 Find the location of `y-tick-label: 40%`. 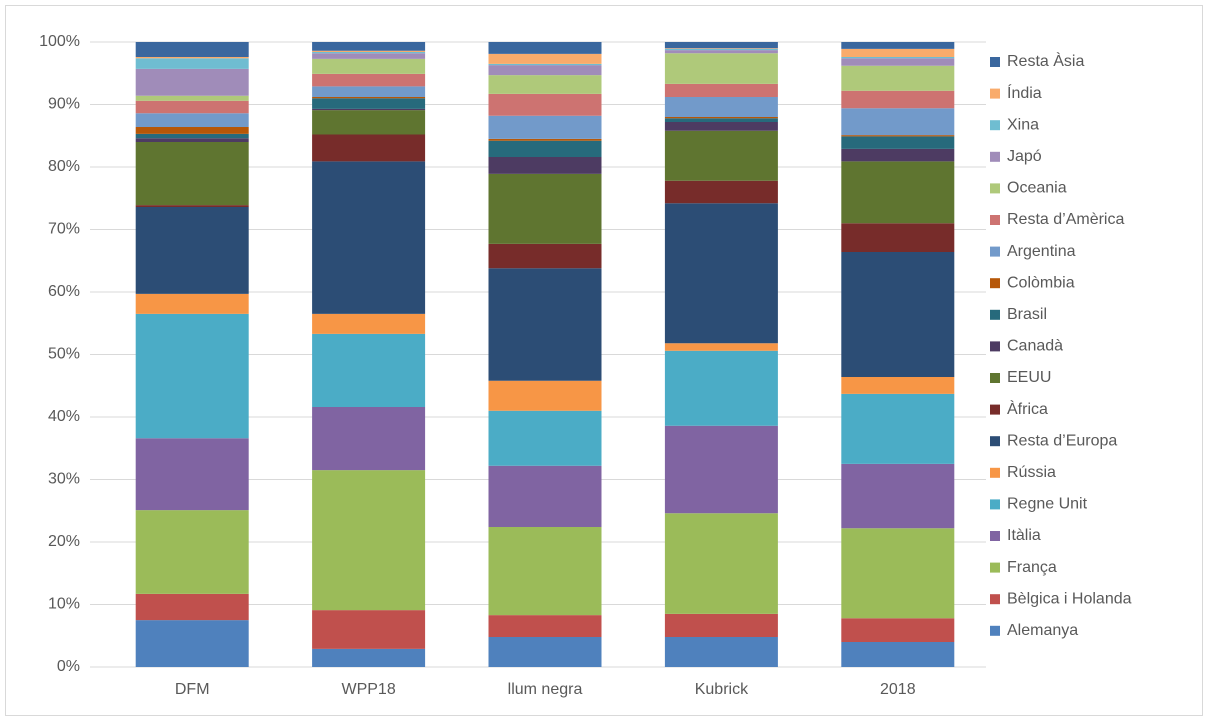

y-tick-label: 40% is located at coordinates (64, 416).